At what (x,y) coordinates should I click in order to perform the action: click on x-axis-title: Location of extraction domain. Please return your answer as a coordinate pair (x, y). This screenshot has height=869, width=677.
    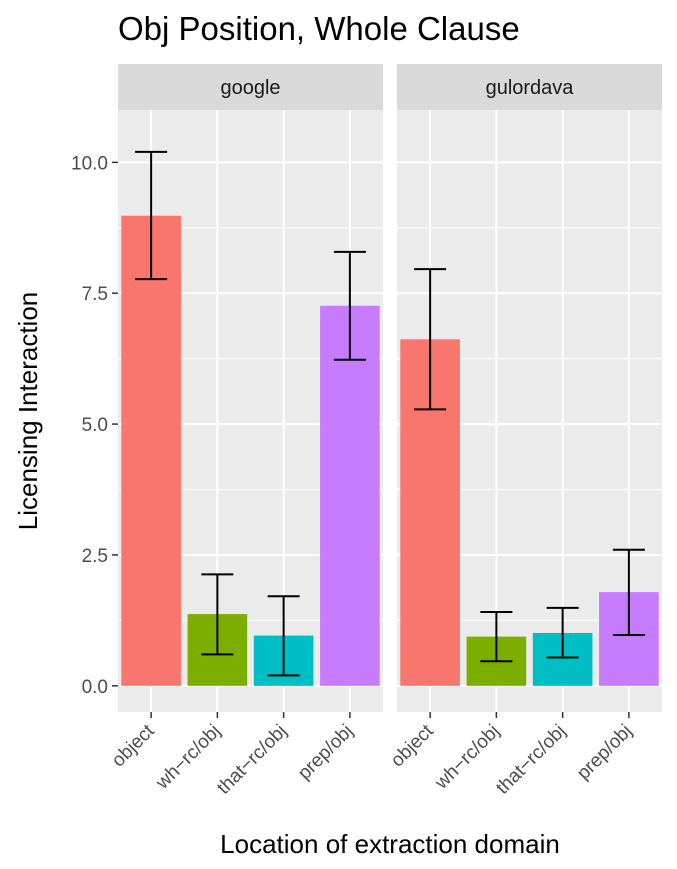
    Looking at the image, I should click on (390, 844).